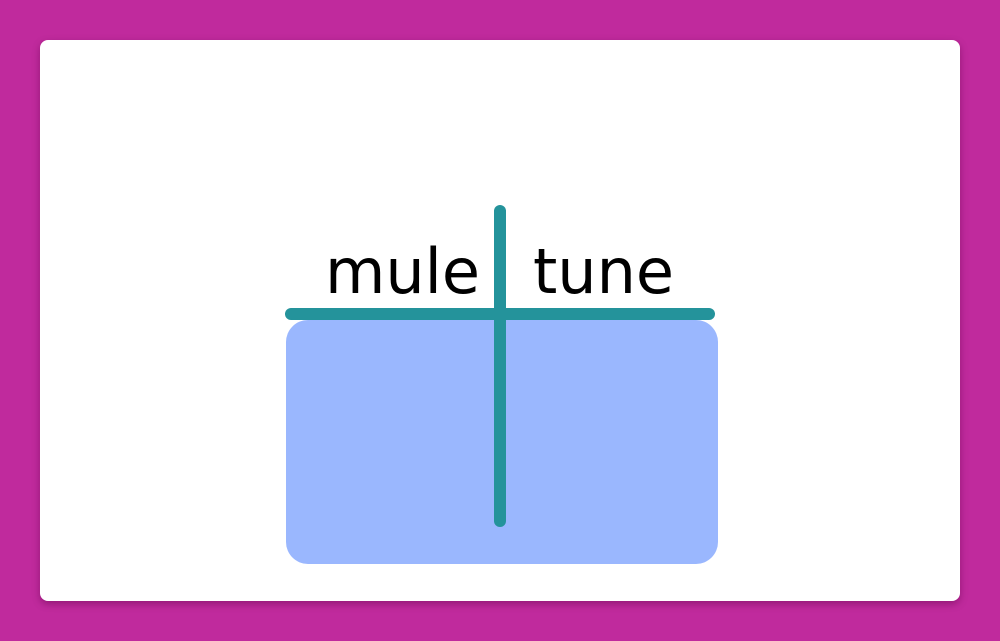 This screenshot has width=1000, height=641. What do you see at coordinates (402, 271) in the screenshot?
I see `column-header-left: mule` at bounding box center [402, 271].